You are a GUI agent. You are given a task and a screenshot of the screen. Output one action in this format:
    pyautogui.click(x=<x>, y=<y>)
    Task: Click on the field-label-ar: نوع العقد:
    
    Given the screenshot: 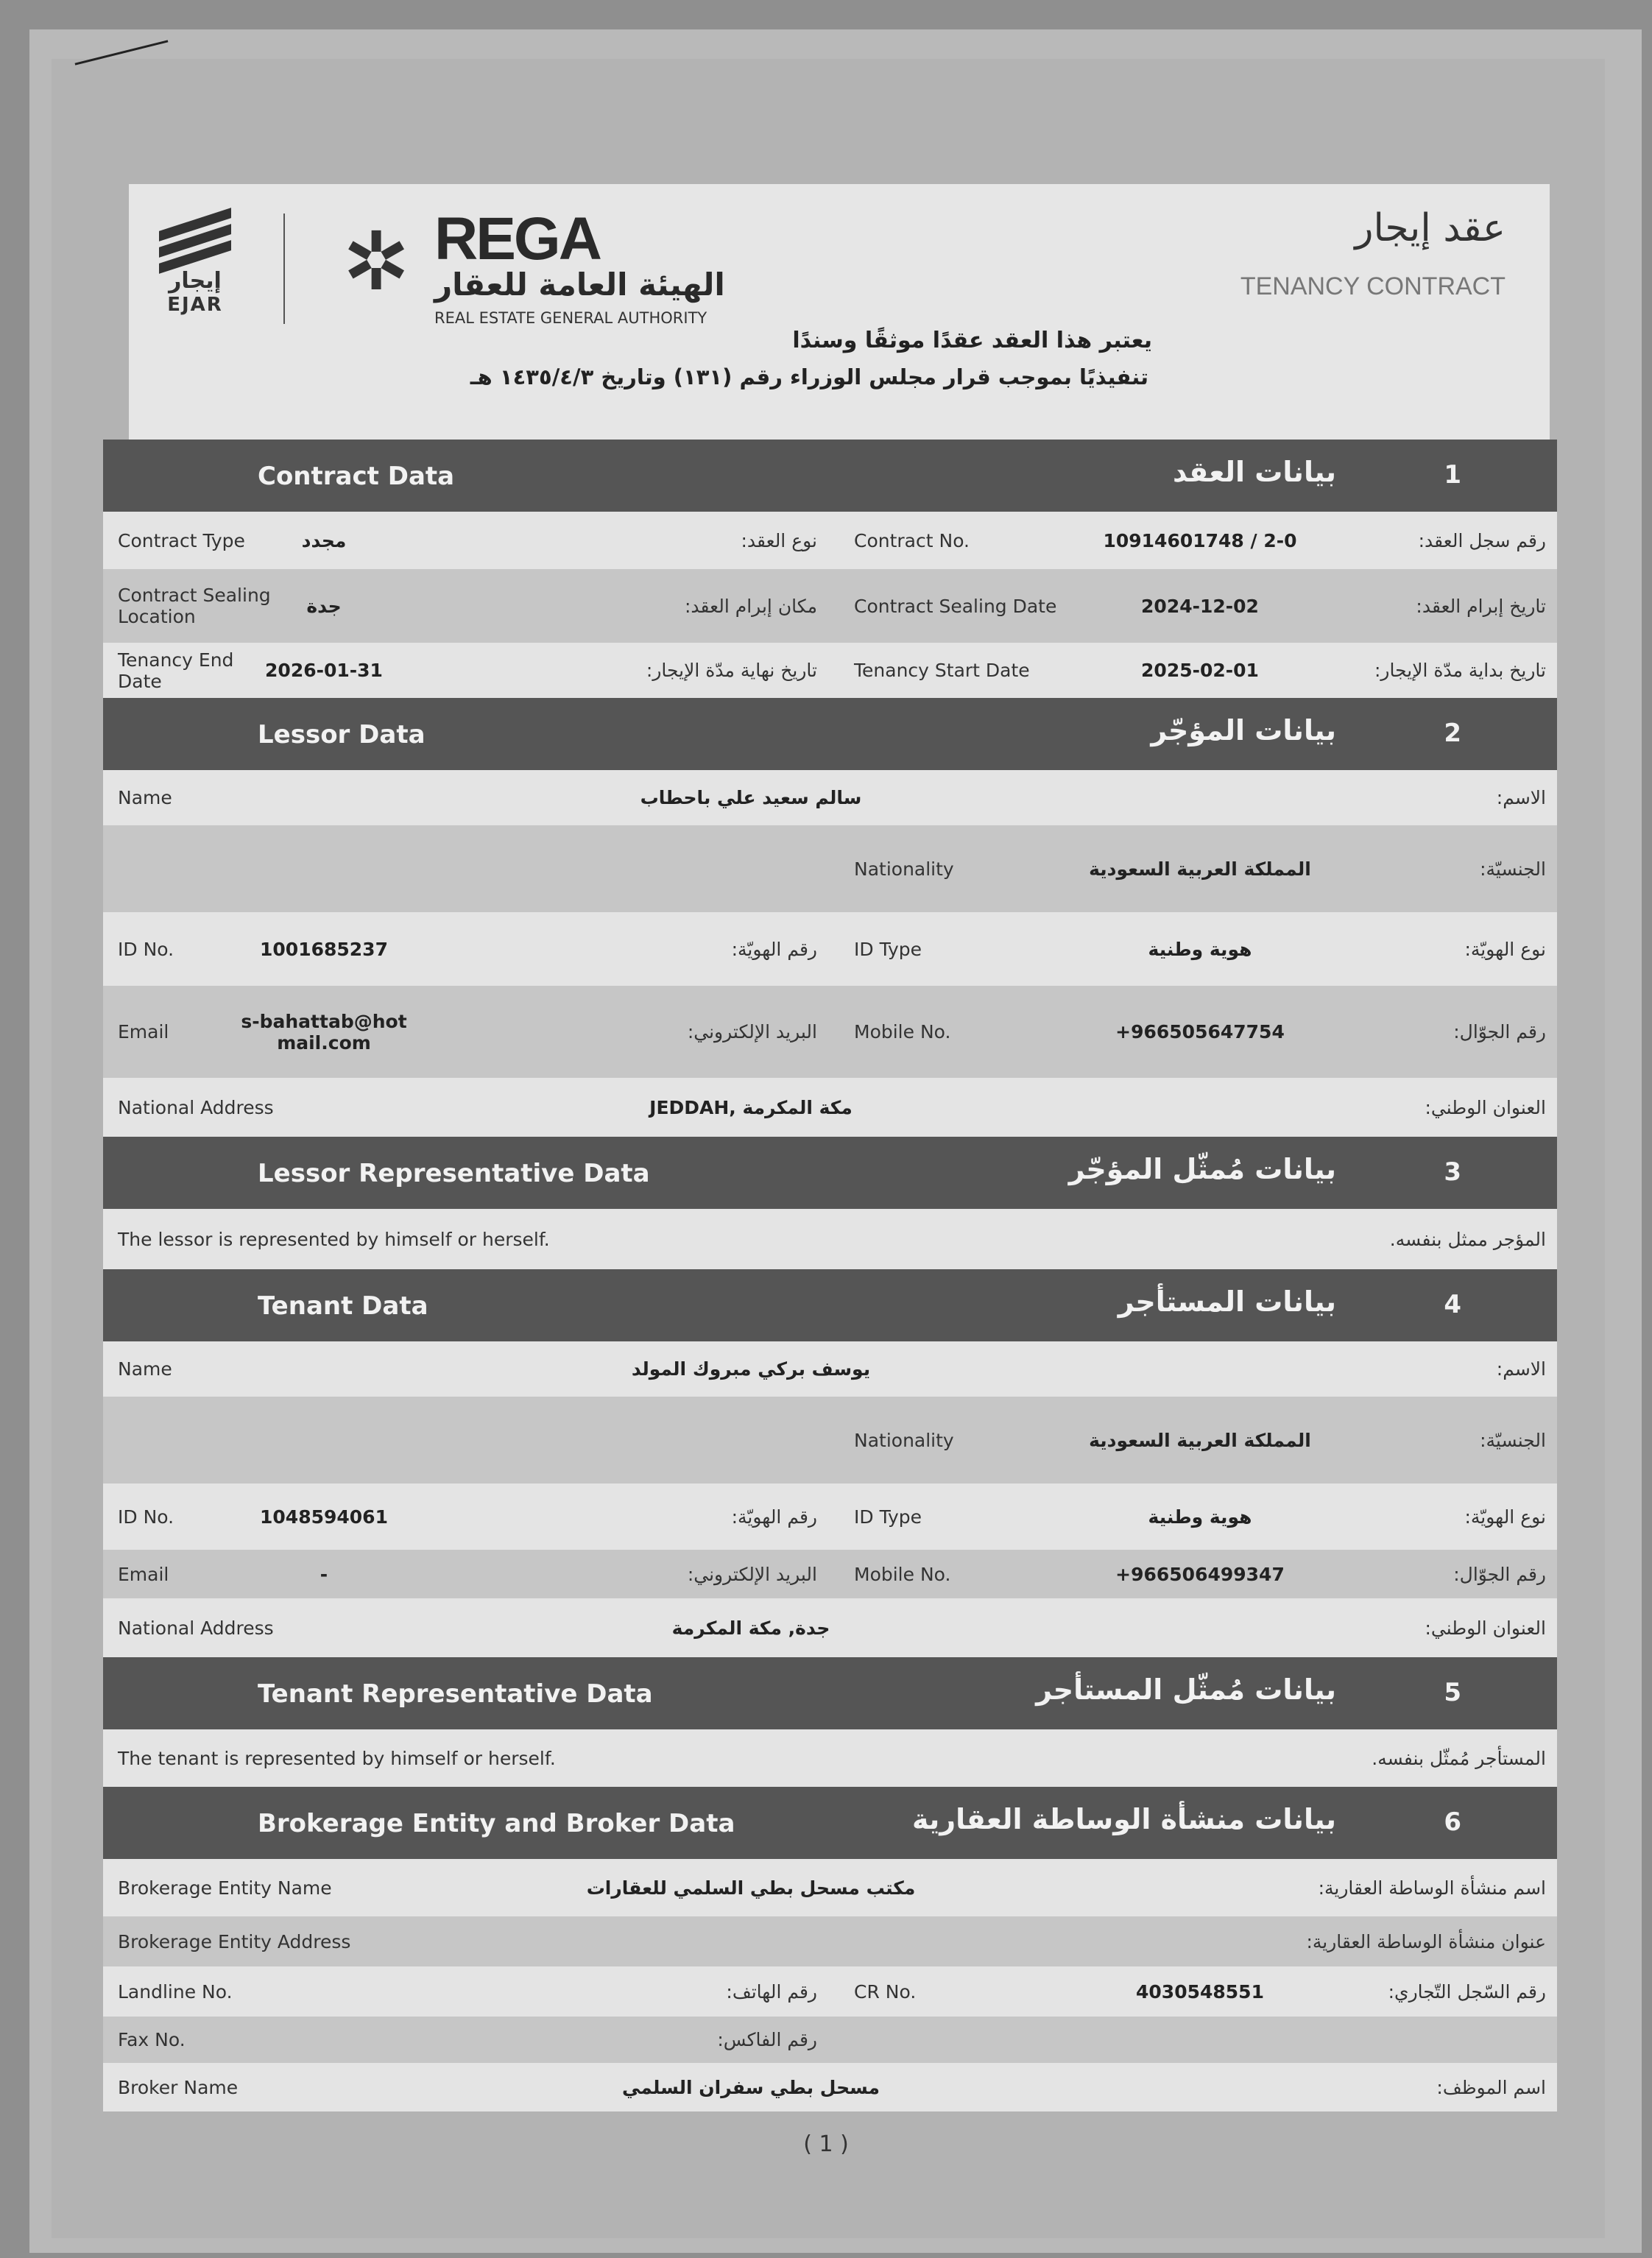 What is the action you would take?
    pyautogui.click(x=779, y=540)
    